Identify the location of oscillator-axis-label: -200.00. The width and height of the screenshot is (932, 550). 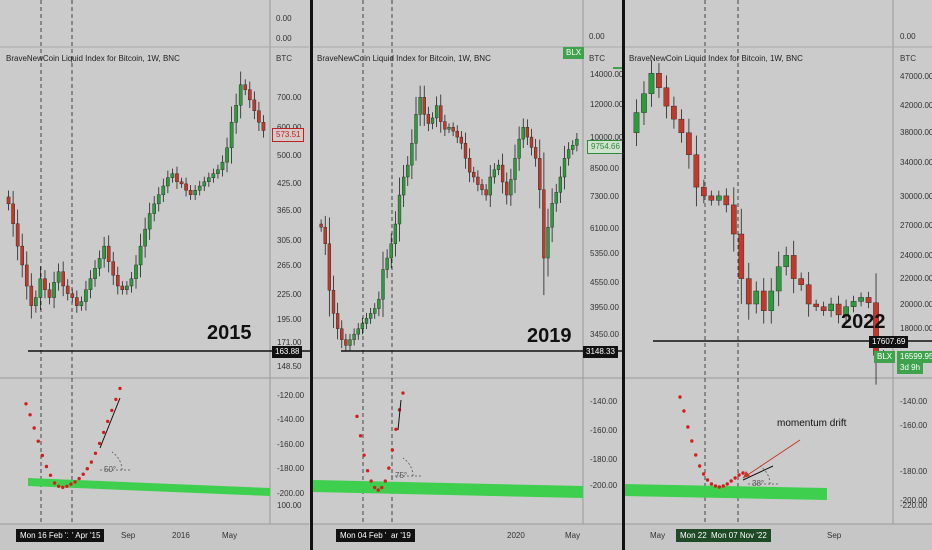
(291, 493).